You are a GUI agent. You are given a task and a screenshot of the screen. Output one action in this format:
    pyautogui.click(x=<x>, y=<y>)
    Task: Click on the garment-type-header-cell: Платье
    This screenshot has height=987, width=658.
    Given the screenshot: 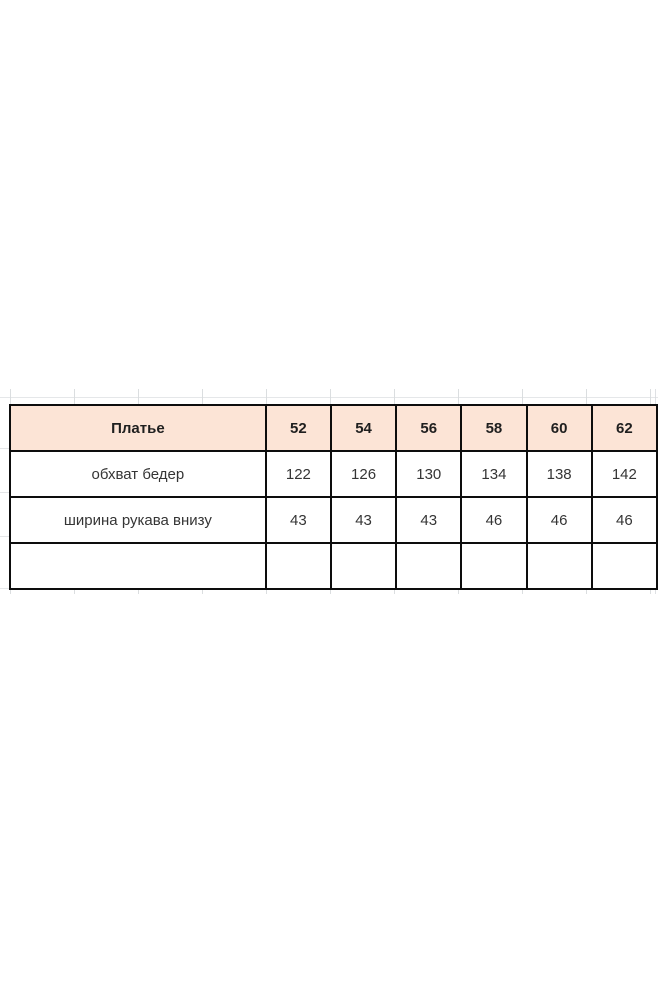 What is the action you would take?
    pyautogui.click(x=138, y=428)
    